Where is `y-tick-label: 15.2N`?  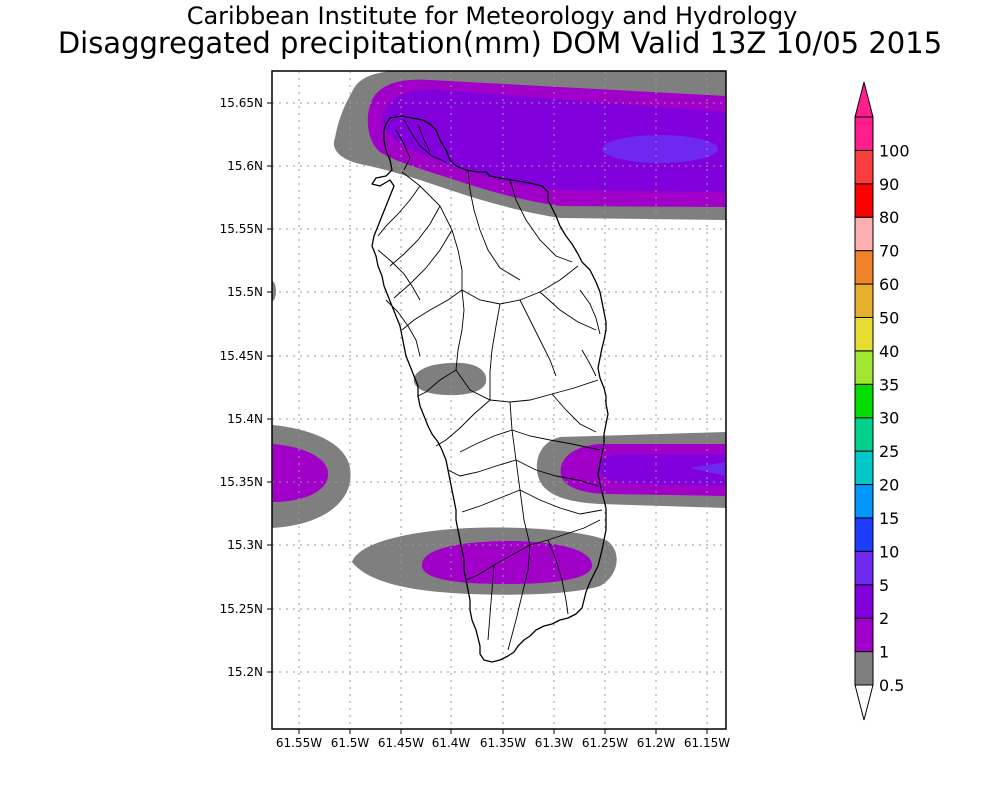 y-tick-label: 15.2N is located at coordinates (245, 672).